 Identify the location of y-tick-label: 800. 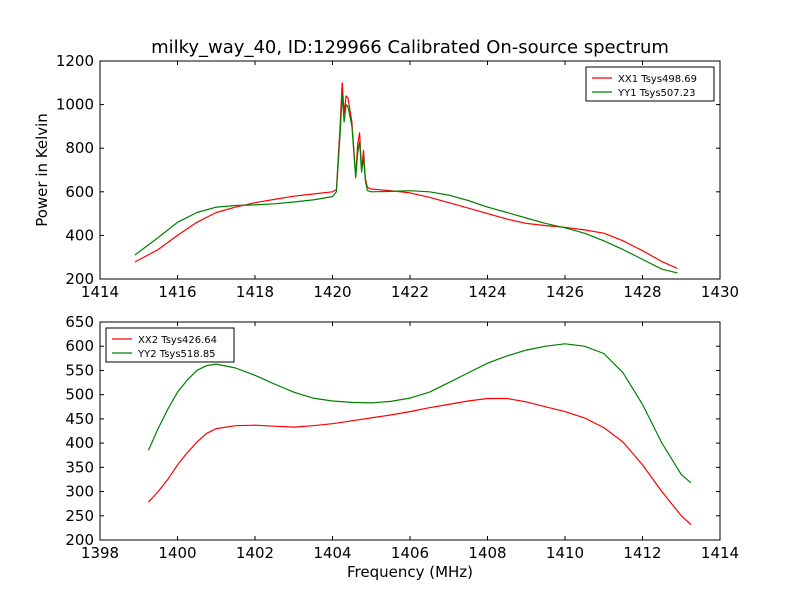
(79, 148).